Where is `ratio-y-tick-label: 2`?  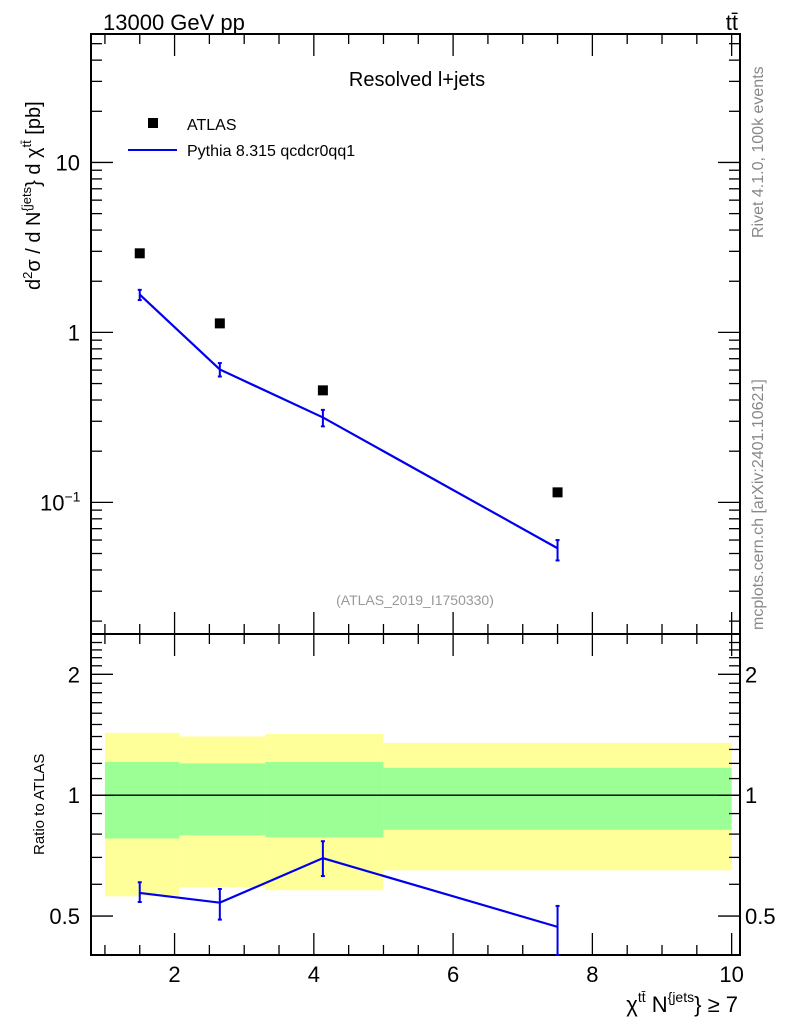 ratio-y-tick-label: 2 is located at coordinates (74, 674).